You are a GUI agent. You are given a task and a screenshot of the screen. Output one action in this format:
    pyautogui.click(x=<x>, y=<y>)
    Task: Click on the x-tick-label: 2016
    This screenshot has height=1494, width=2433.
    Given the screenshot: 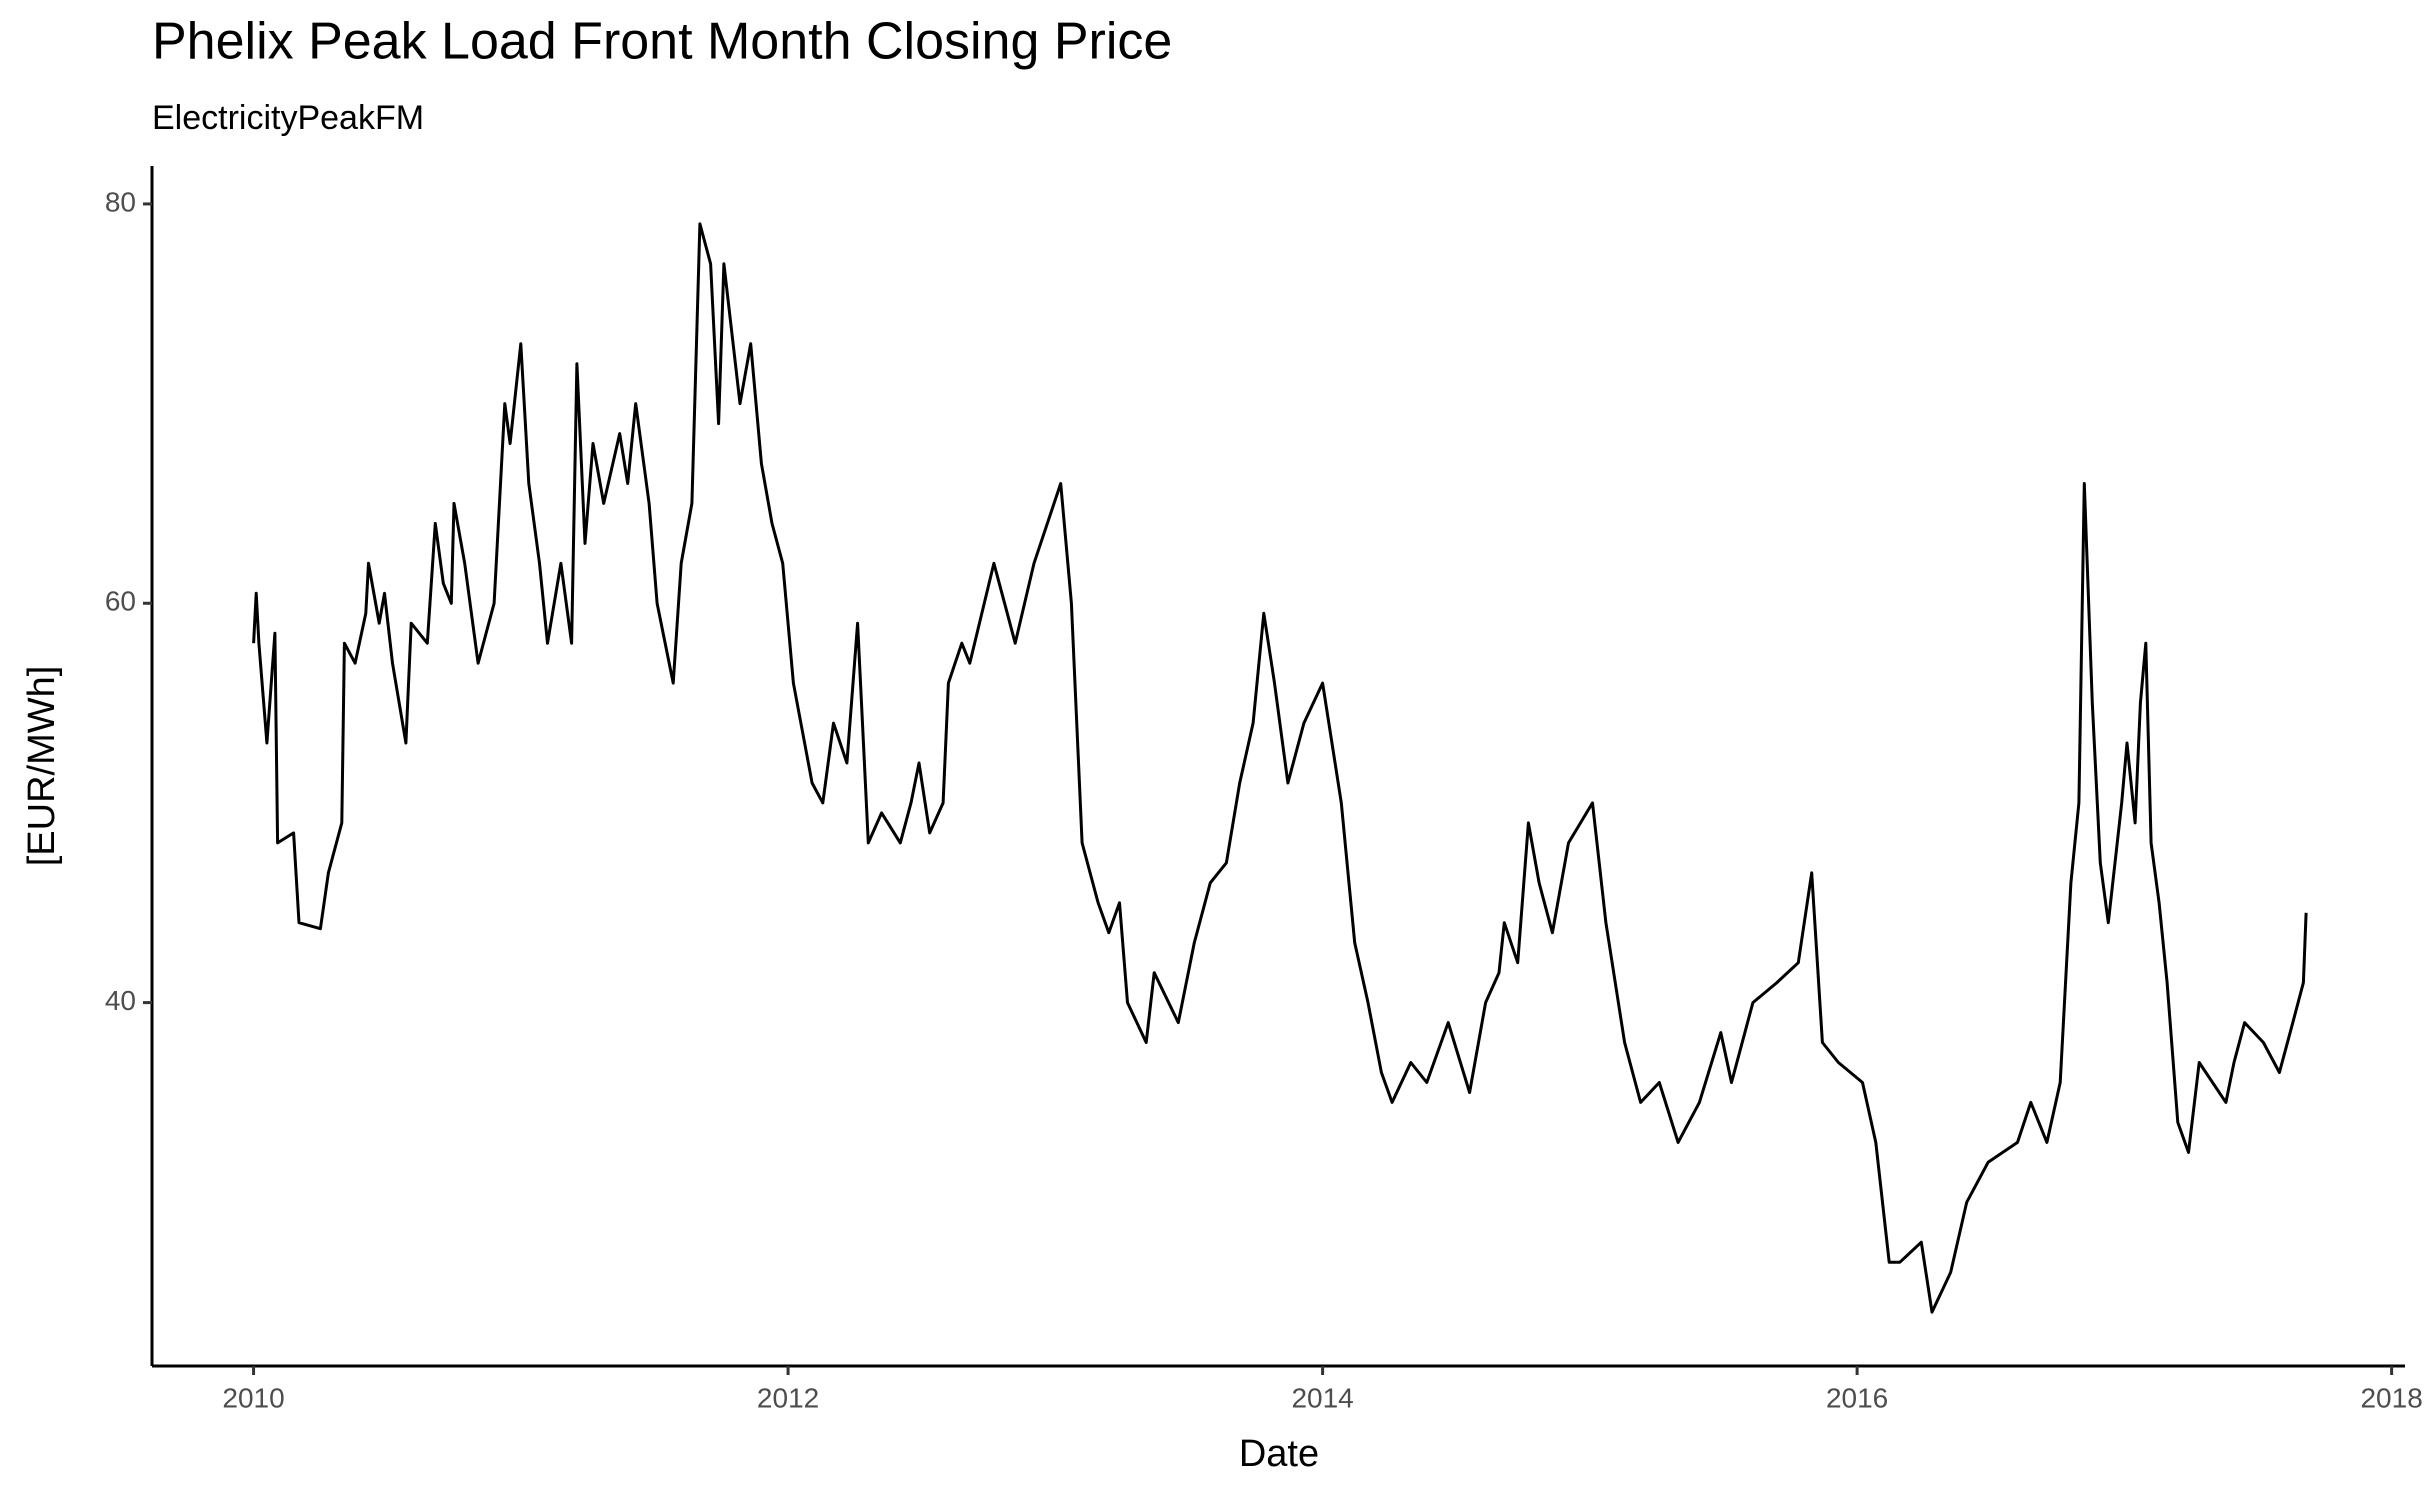 What is the action you would take?
    pyautogui.click(x=1857, y=1397)
    